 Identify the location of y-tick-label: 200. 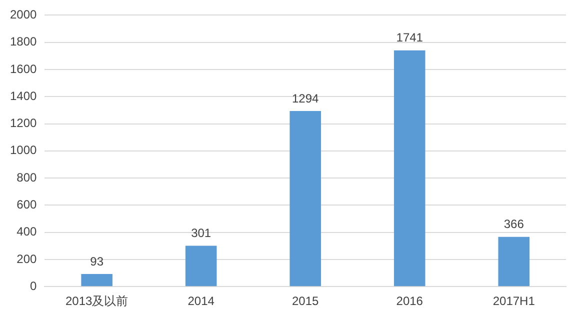
(27, 259).